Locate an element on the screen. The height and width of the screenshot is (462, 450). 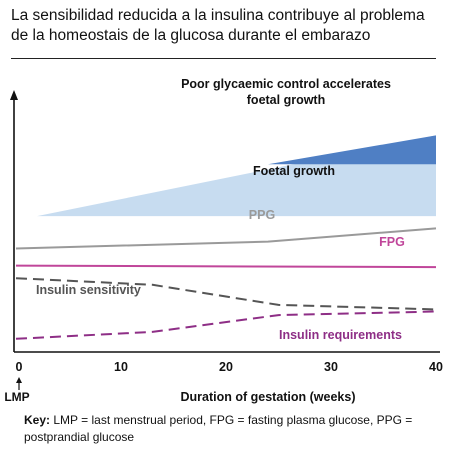
key-label: Key: is located at coordinates (37, 420).